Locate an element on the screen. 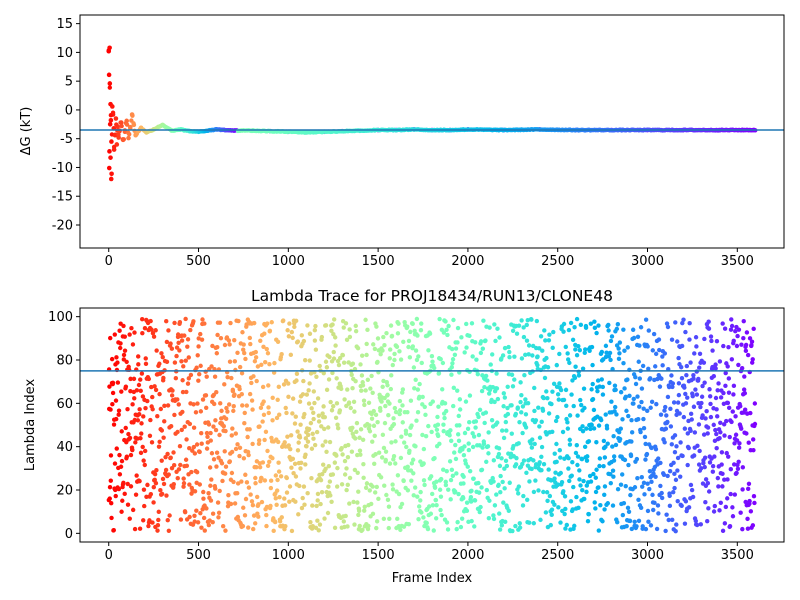 The width and height of the screenshot is (800, 600). x-tick-label: 2500 is located at coordinates (557, 555).